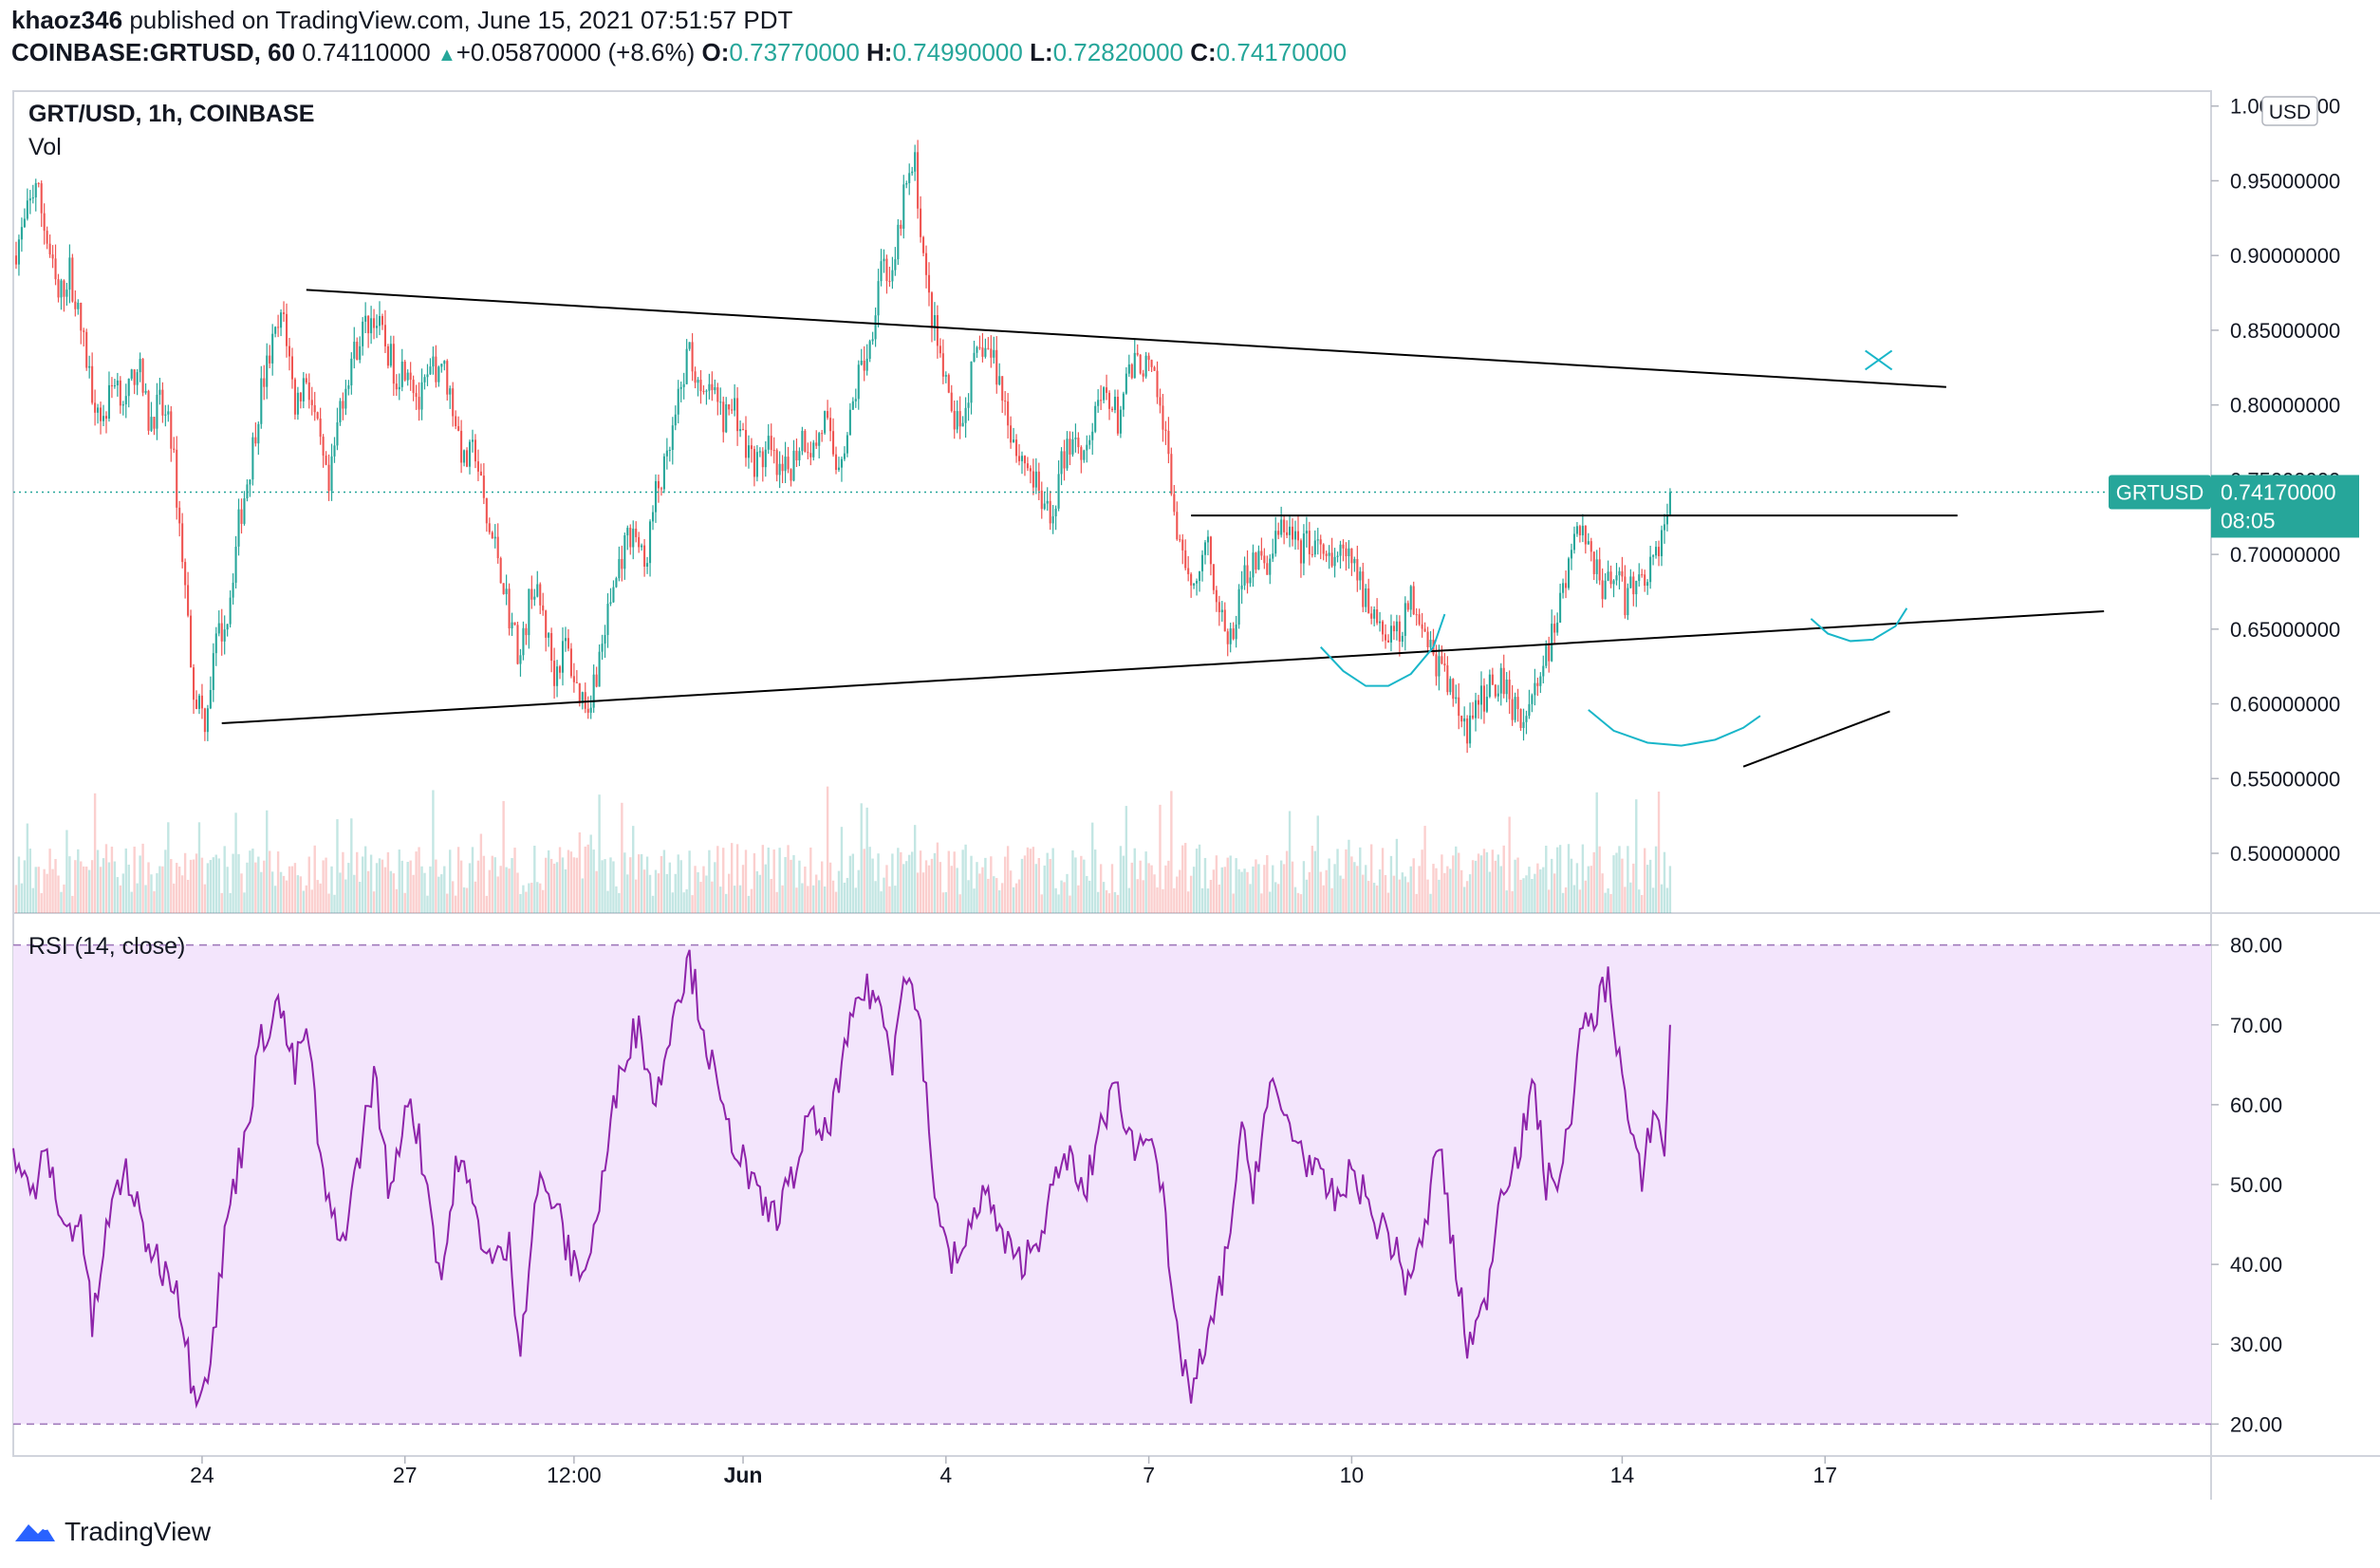 The image size is (2380, 1568). What do you see at coordinates (2246, 1186) in the screenshot?
I see `rsi-axis: 20.00 30.00 40.00 50.00 60.00 70.00 80.00` at bounding box center [2246, 1186].